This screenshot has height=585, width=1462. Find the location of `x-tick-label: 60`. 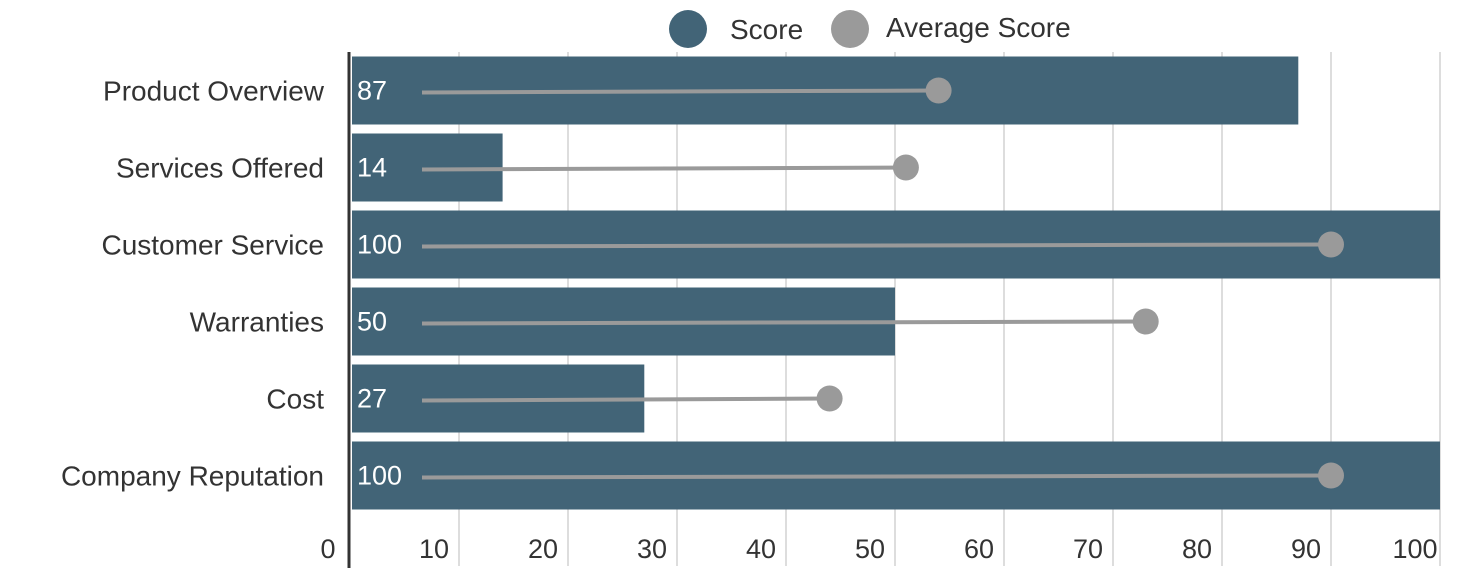

x-tick-label: 60 is located at coordinates (979, 549).